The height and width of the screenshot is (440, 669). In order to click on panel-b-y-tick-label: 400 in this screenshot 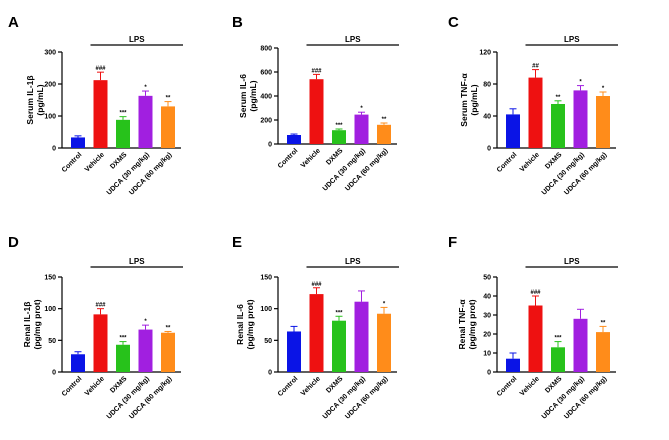, I will do `click(266, 97)`.